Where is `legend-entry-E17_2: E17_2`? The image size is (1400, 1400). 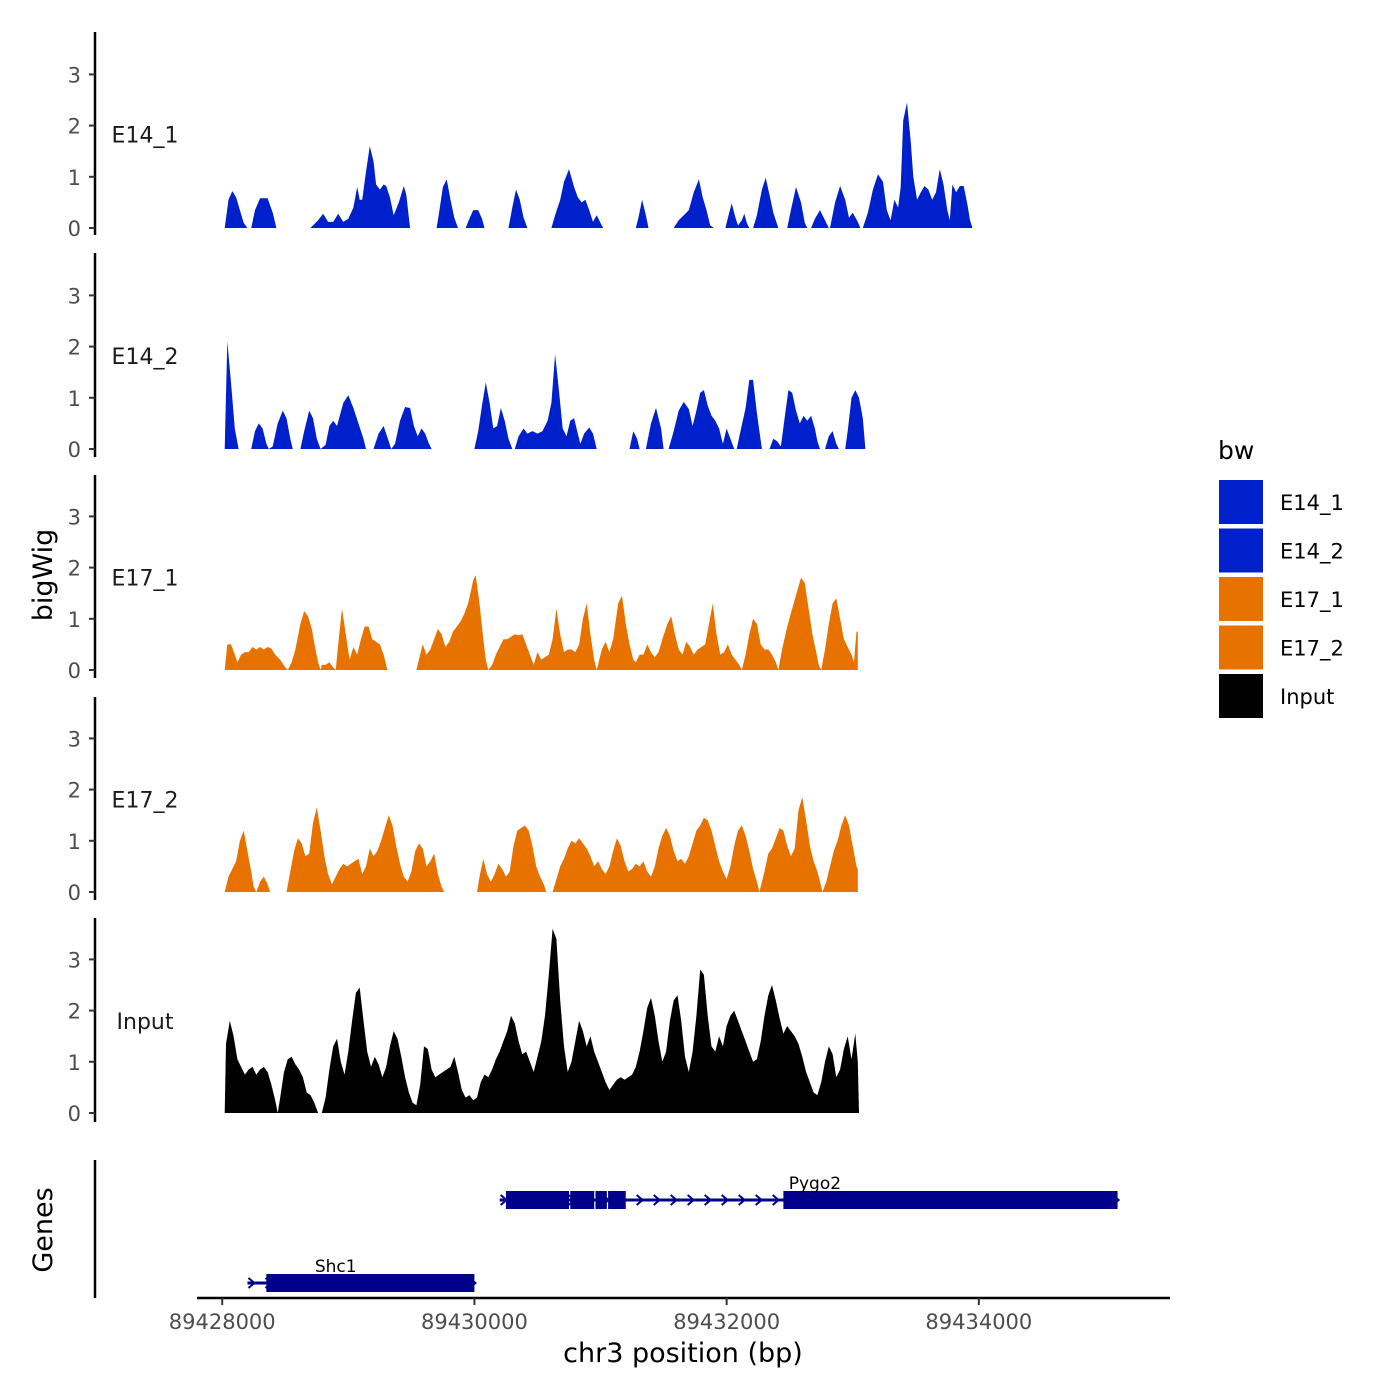 legend-entry-E17_2: E17_2 is located at coordinates (1281, 647).